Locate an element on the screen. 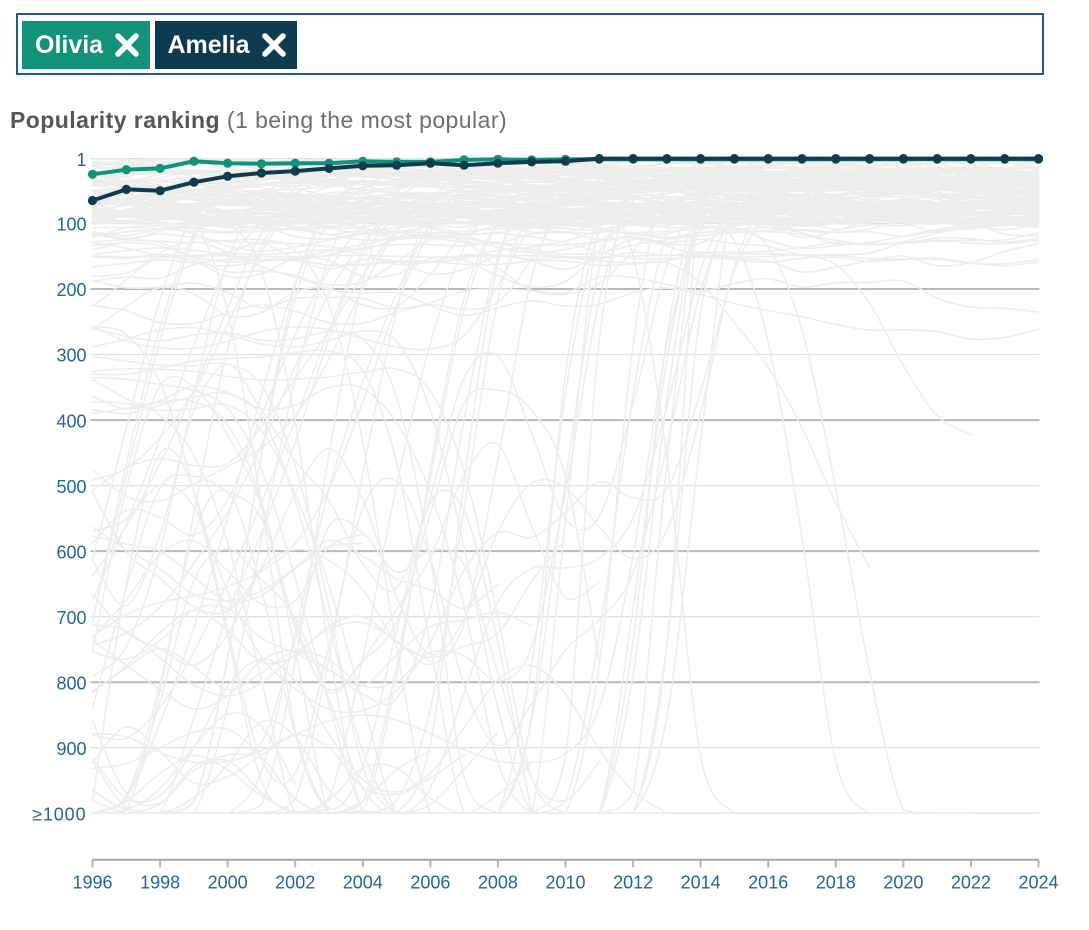 This screenshot has height=930, width=1089. svg-text: 500 is located at coordinates (71, 487).